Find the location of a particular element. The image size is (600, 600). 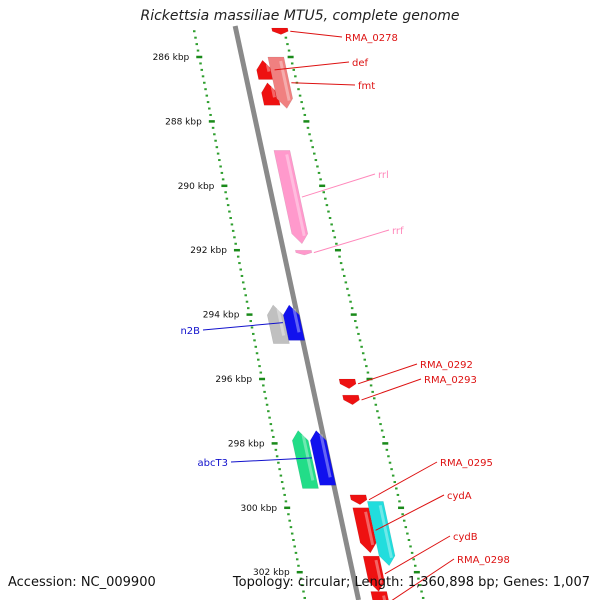

gene-feature-n2B_gray is located at coordinates (278, 324).